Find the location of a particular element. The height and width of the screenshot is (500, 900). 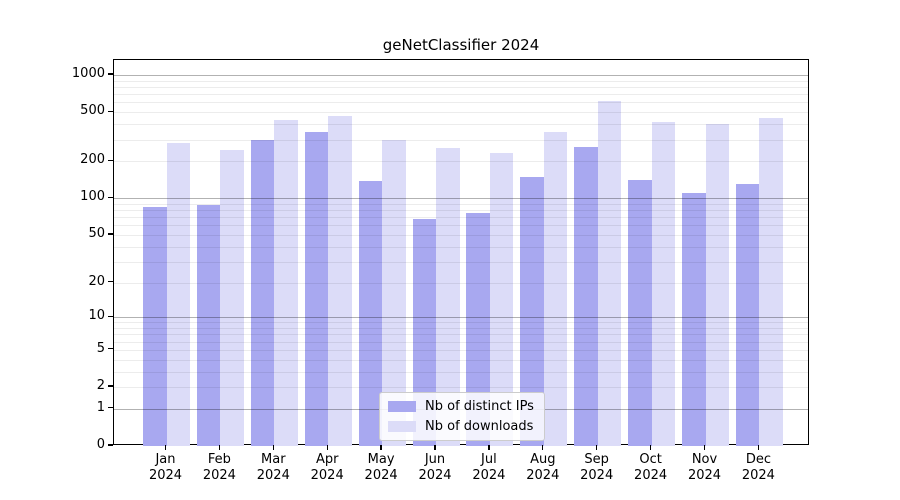

y-tick-label-1: 1 is located at coordinates (100, 407).